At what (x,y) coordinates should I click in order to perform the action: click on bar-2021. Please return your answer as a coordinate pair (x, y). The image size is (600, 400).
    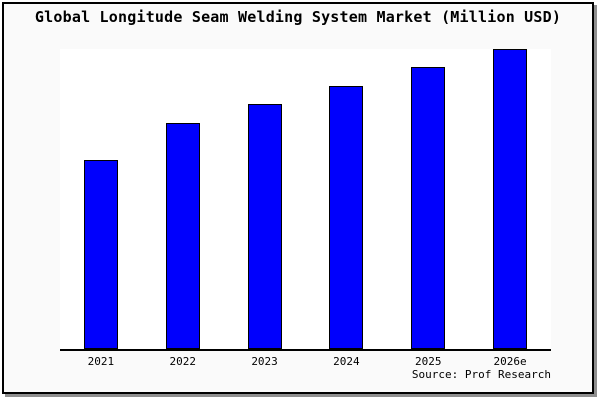
    Looking at the image, I should click on (100, 254).